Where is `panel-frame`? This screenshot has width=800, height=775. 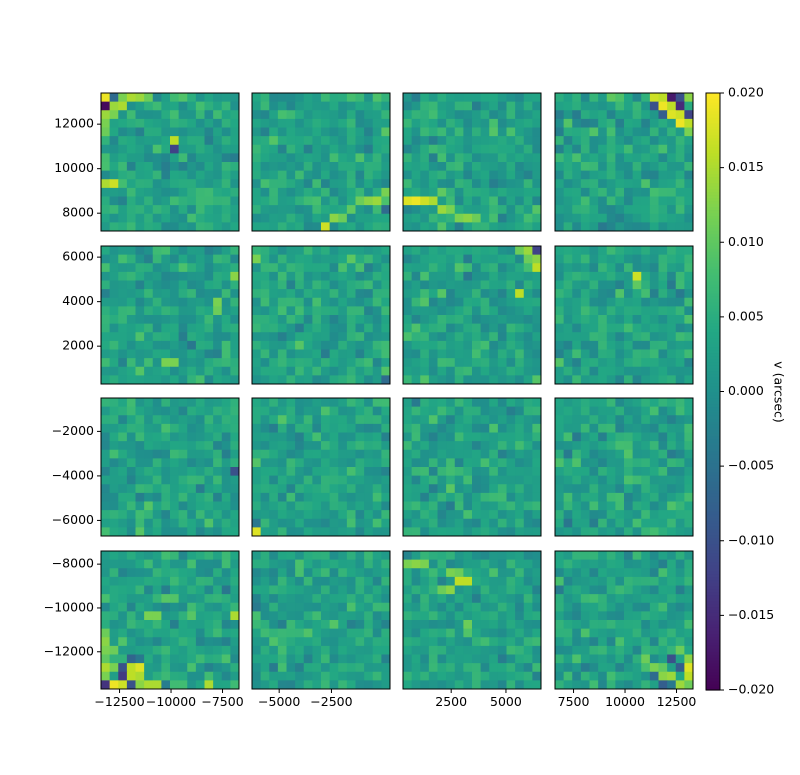
panel-frame is located at coordinates (624, 162).